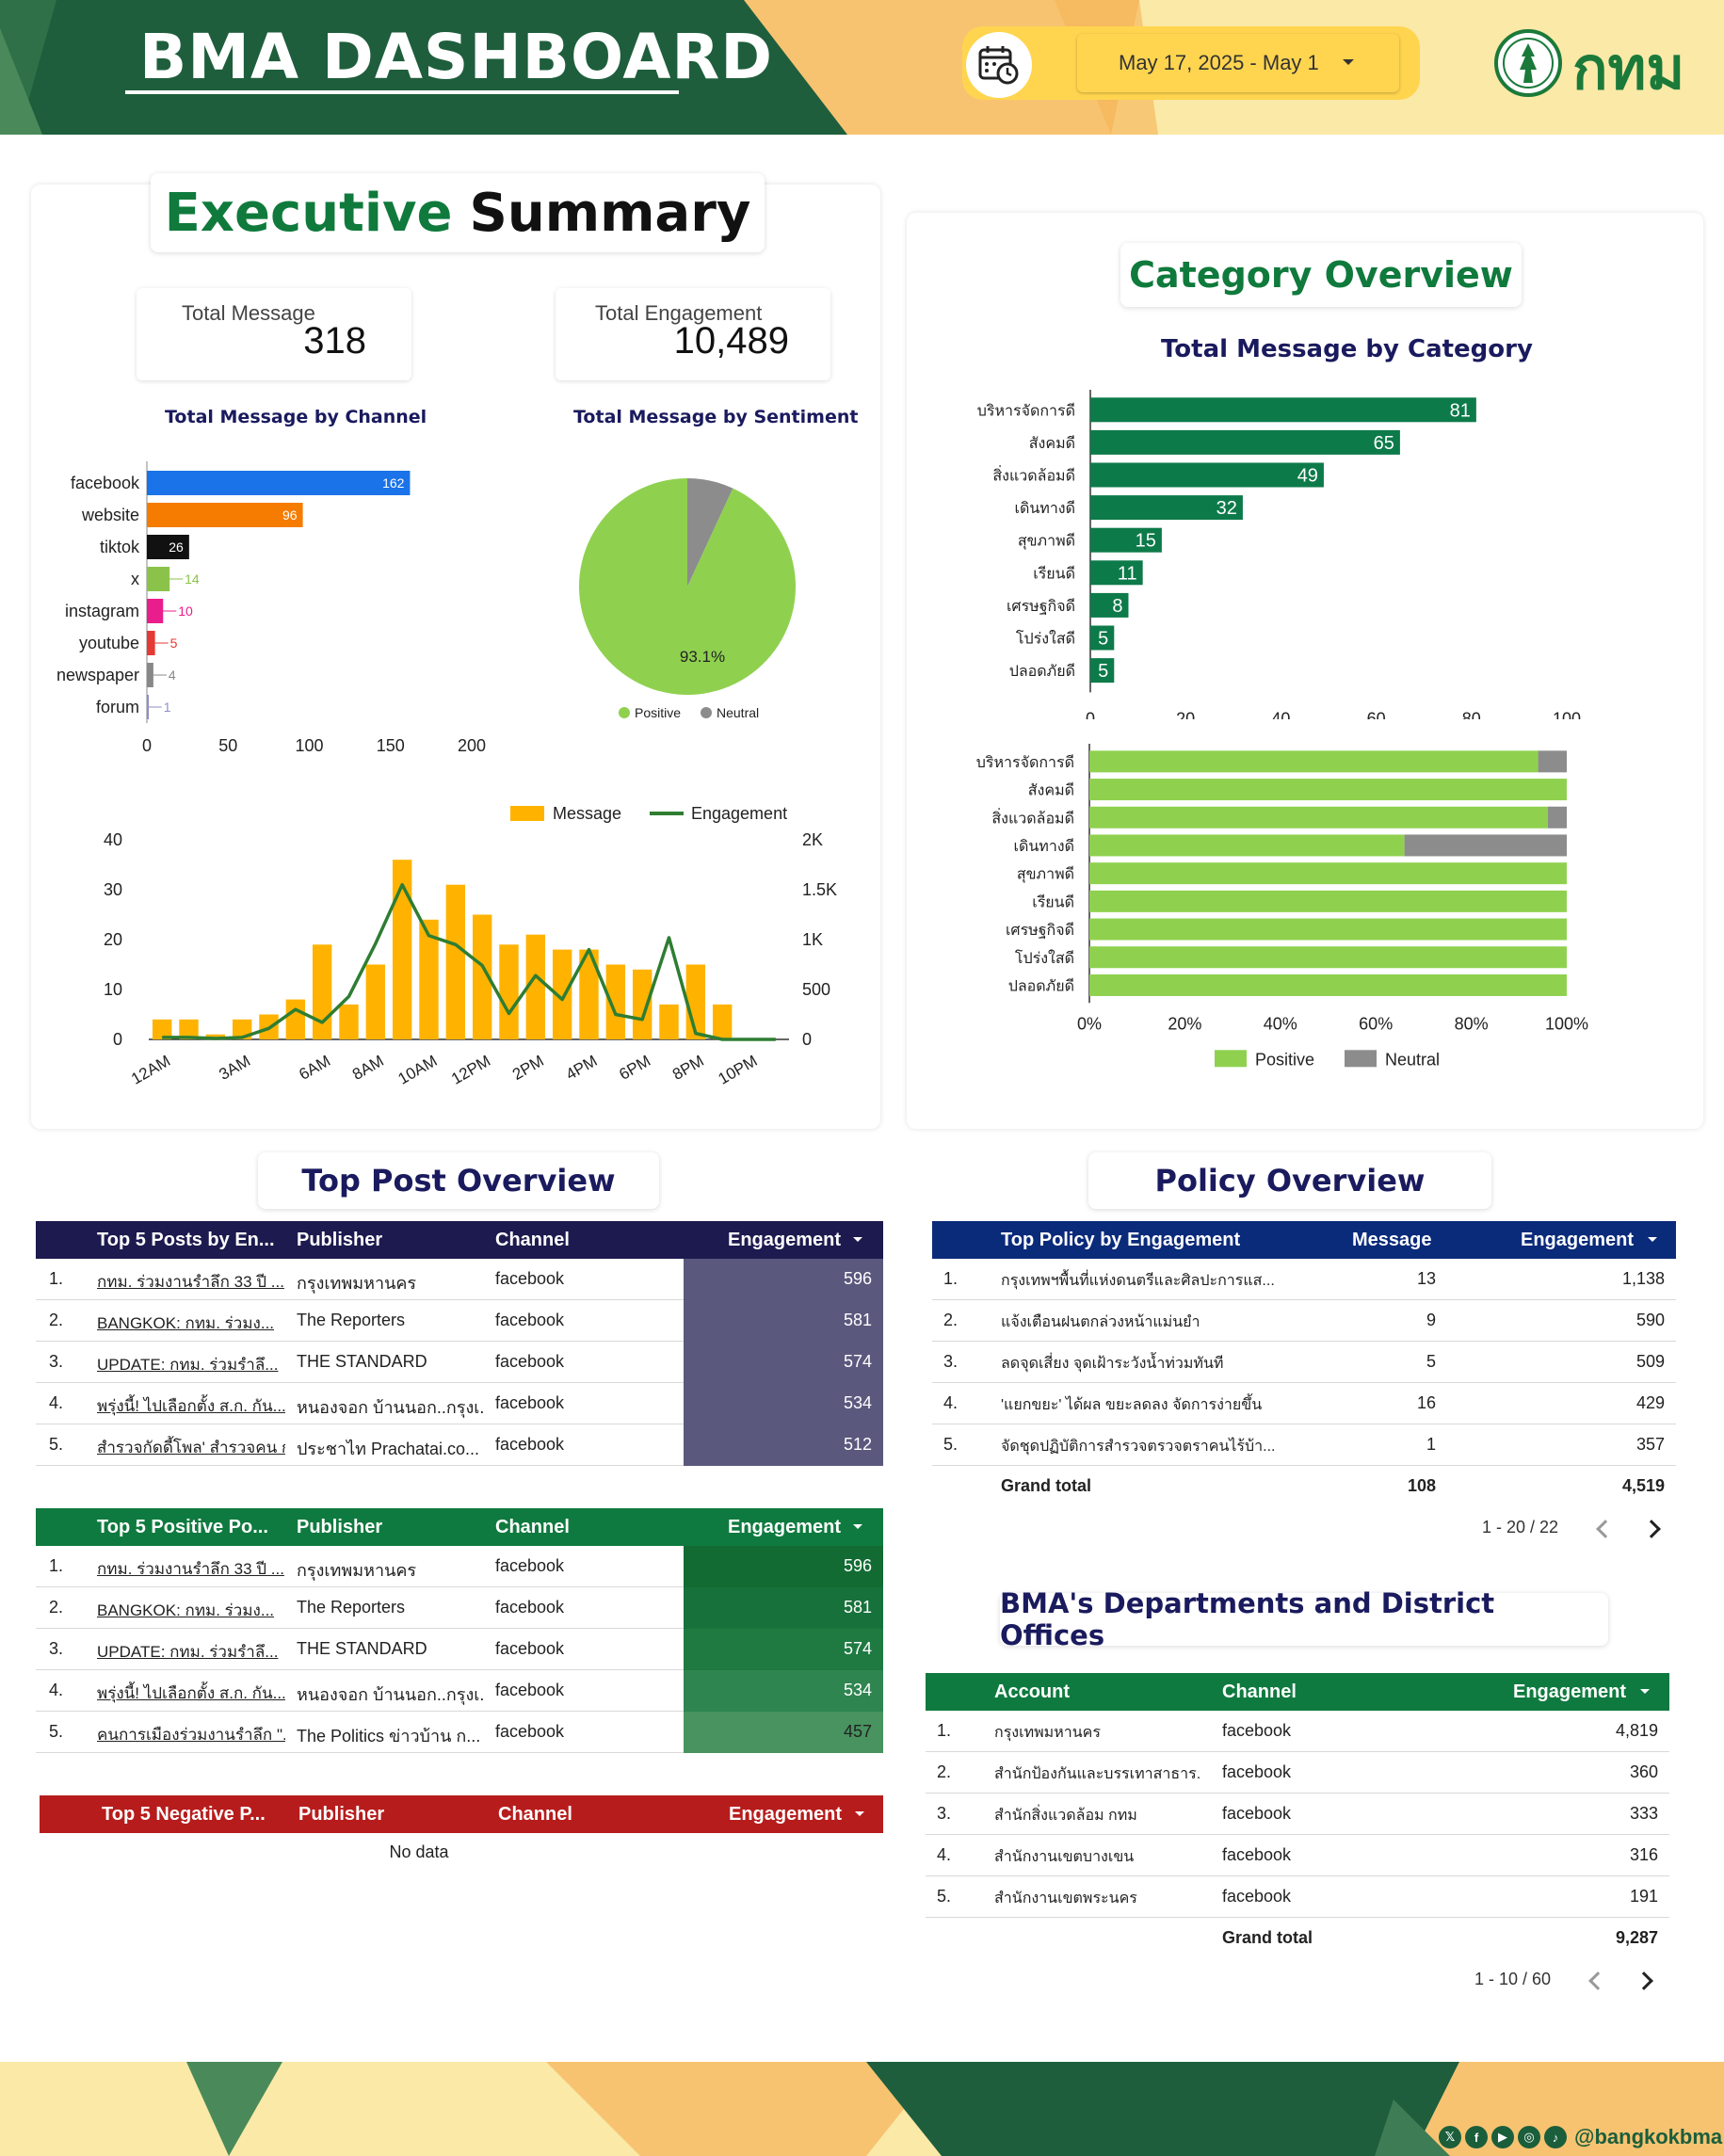 This screenshot has height=2156, width=1724. Describe the element at coordinates (1298, 1897) in the screenshot. I see `table-row: 5. สำนักงานเขตพระนคร facebook 191` at that location.